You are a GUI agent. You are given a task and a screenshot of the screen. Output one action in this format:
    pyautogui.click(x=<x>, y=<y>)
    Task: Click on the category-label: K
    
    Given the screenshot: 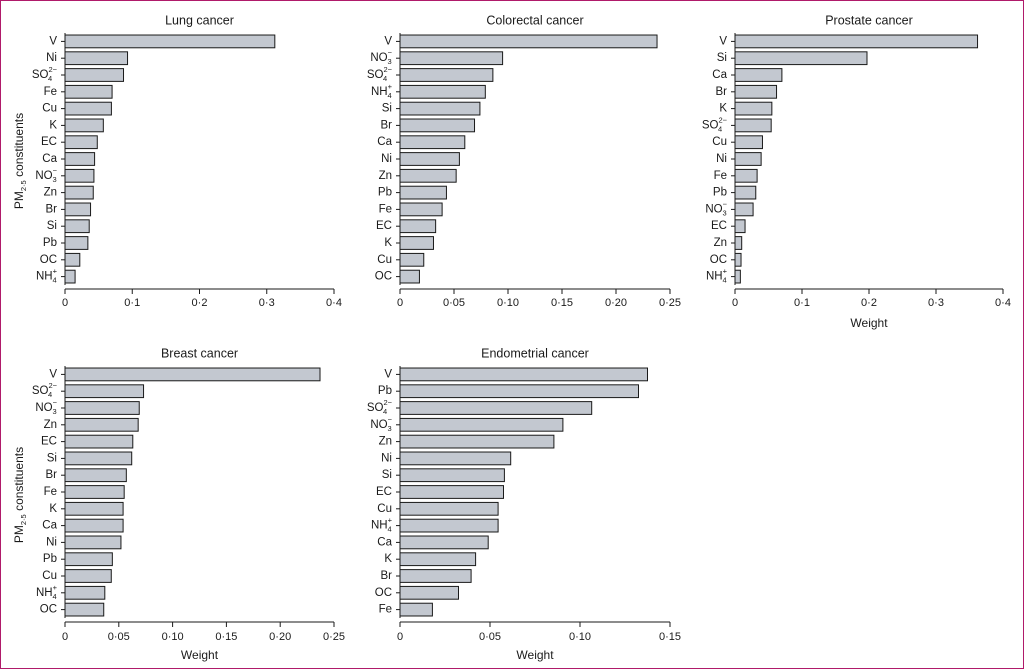 What is the action you would take?
    pyautogui.click(x=388, y=243)
    